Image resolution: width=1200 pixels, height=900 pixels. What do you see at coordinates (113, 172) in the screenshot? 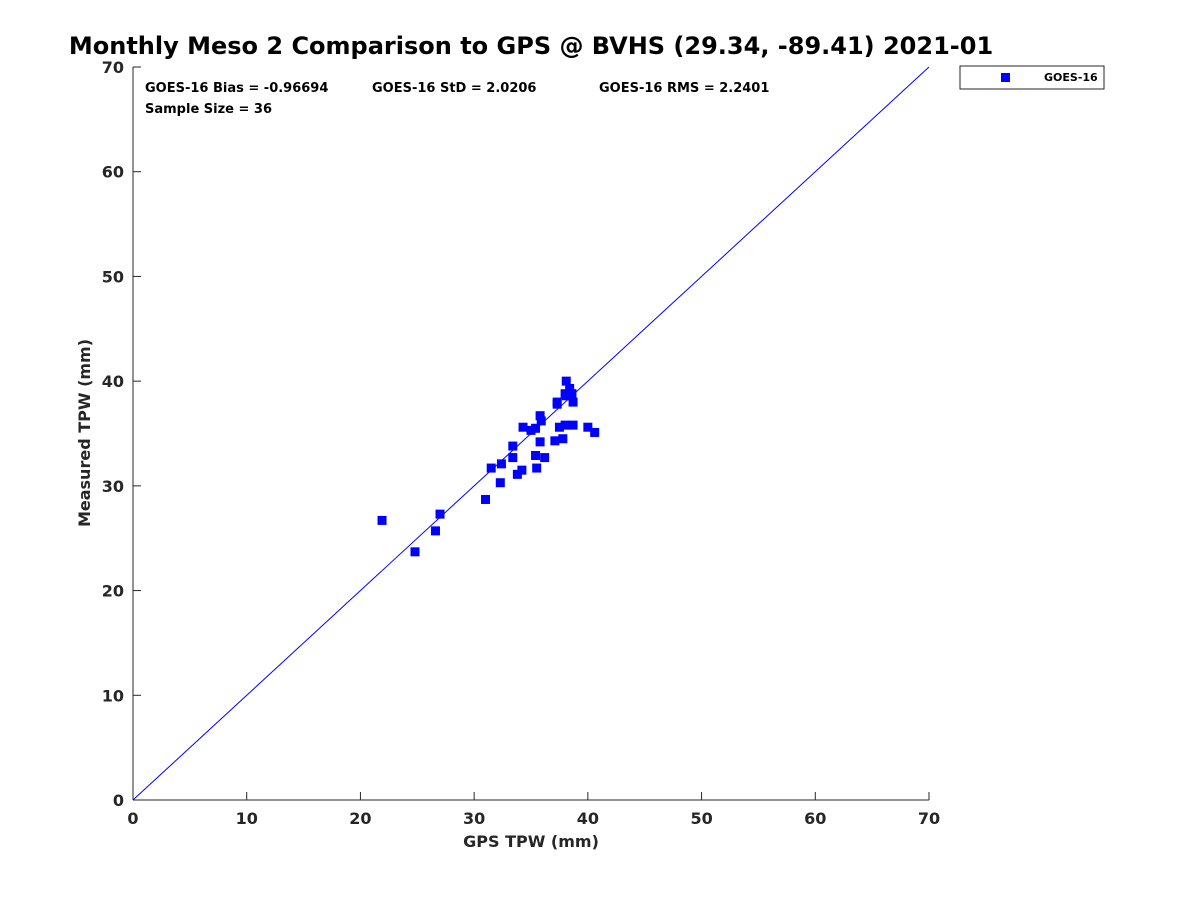
I see `y-tick-label: 60` at bounding box center [113, 172].